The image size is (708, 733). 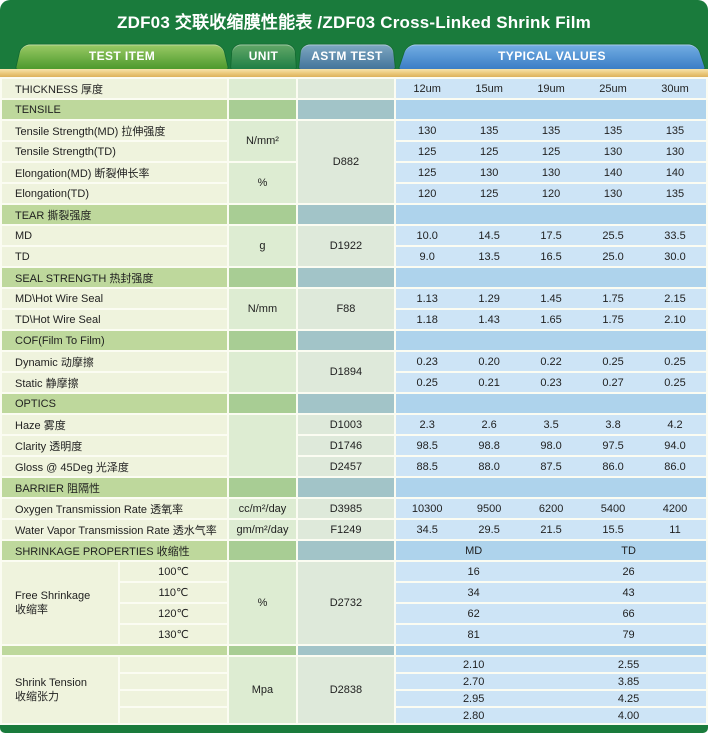 What do you see at coordinates (354, 73) in the screenshot?
I see `header-underline-bar` at bounding box center [354, 73].